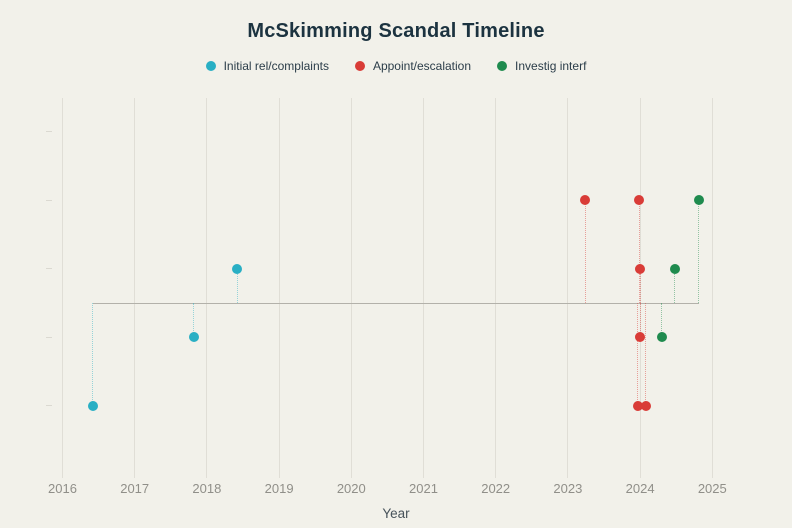 The image size is (792, 528). I want to click on x-axis-label: Year, so click(396, 513).